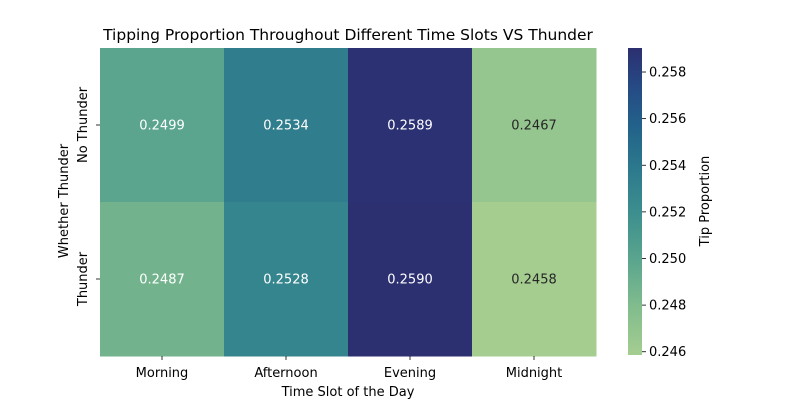  Describe the element at coordinates (88, 196) in the screenshot. I see `y-axis-ticks: No Thunder Thunder` at that location.